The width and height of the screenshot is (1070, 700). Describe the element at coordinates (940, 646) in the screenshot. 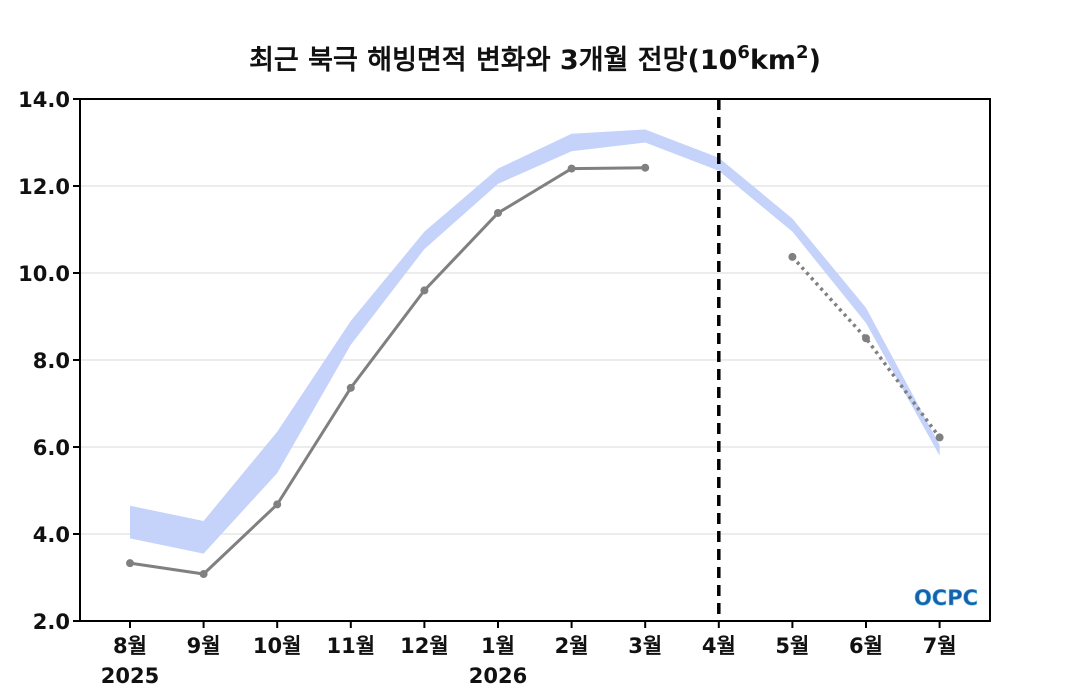

I see `x-tick-label: 7월` at that location.